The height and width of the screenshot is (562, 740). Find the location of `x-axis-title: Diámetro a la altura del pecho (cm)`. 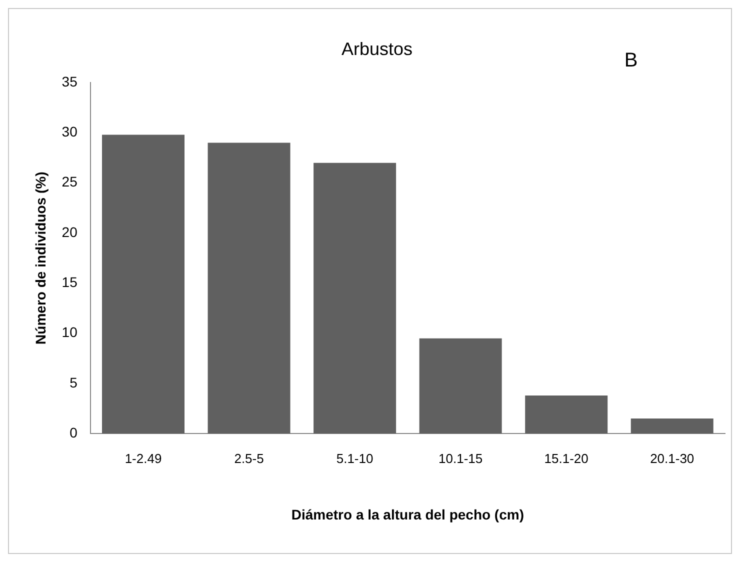

x-axis-title: Diámetro a la altura del pecho (cm) is located at coordinates (407, 514).